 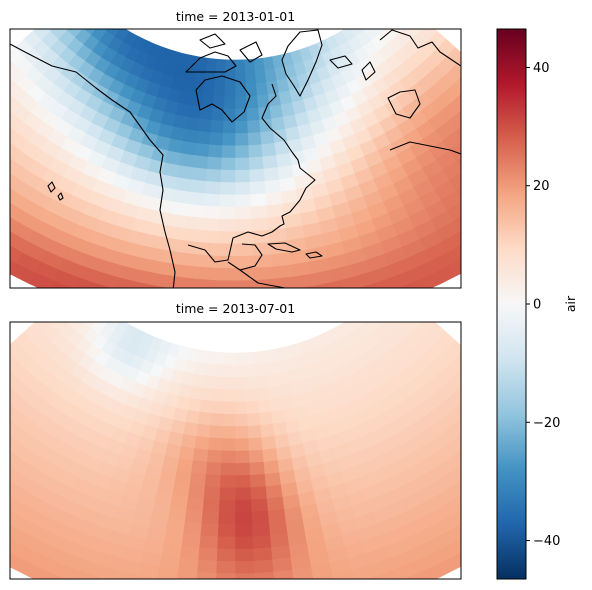 What do you see at coordinates (262, 278) in the screenshot?
I see `coastline-central-america` at bounding box center [262, 278].